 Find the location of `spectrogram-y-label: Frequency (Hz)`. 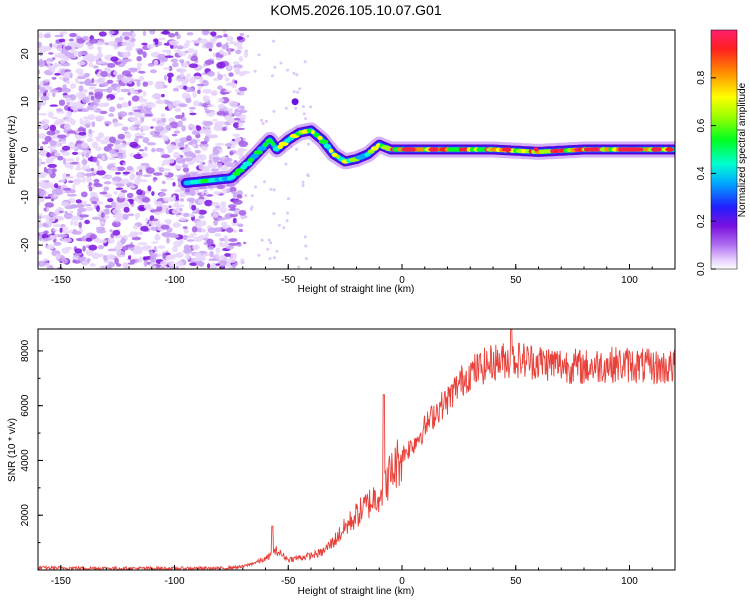

spectrogram-y-label: Frequency (Hz) is located at coordinates (12, 150).